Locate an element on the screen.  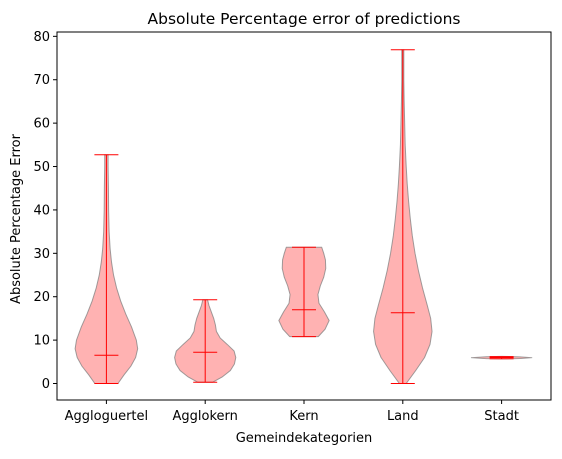
y-tick-label: 20 is located at coordinates (41, 297).